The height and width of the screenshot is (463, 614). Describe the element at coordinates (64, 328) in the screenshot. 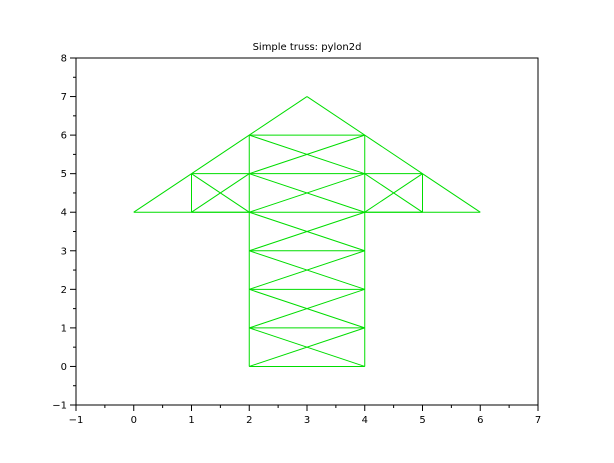

I see `y-tick-label: 1` at that location.